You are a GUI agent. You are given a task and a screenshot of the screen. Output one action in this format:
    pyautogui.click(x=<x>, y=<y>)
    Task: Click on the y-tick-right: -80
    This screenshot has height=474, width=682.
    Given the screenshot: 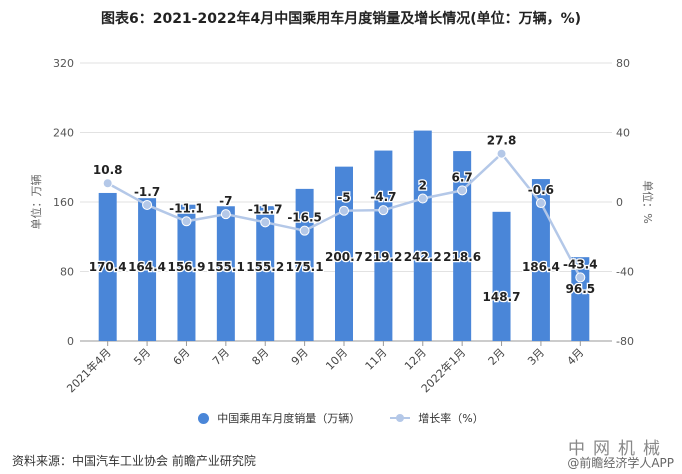 What is the action you would take?
    pyautogui.click(x=625, y=341)
    